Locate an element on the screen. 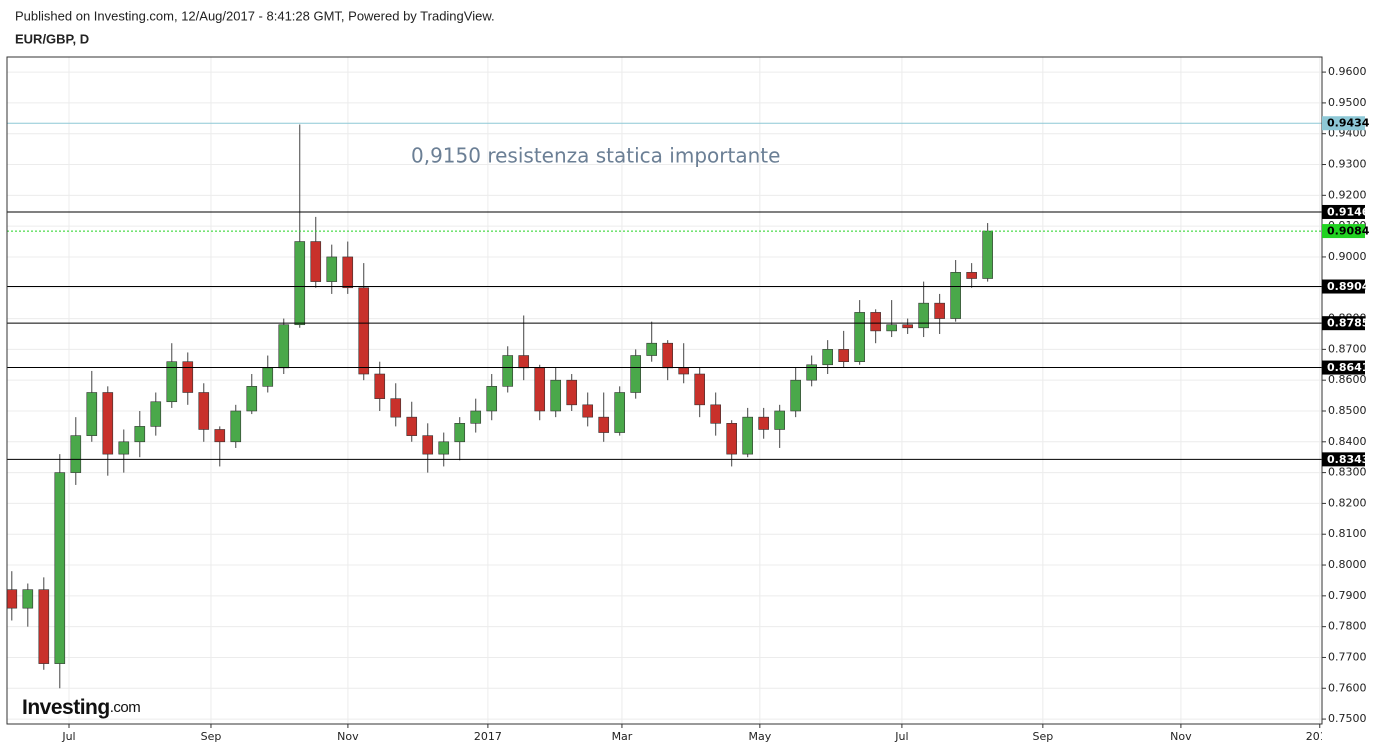 This screenshot has width=1373, height=749. level-label: 0.9146 is located at coordinates (1348, 211).